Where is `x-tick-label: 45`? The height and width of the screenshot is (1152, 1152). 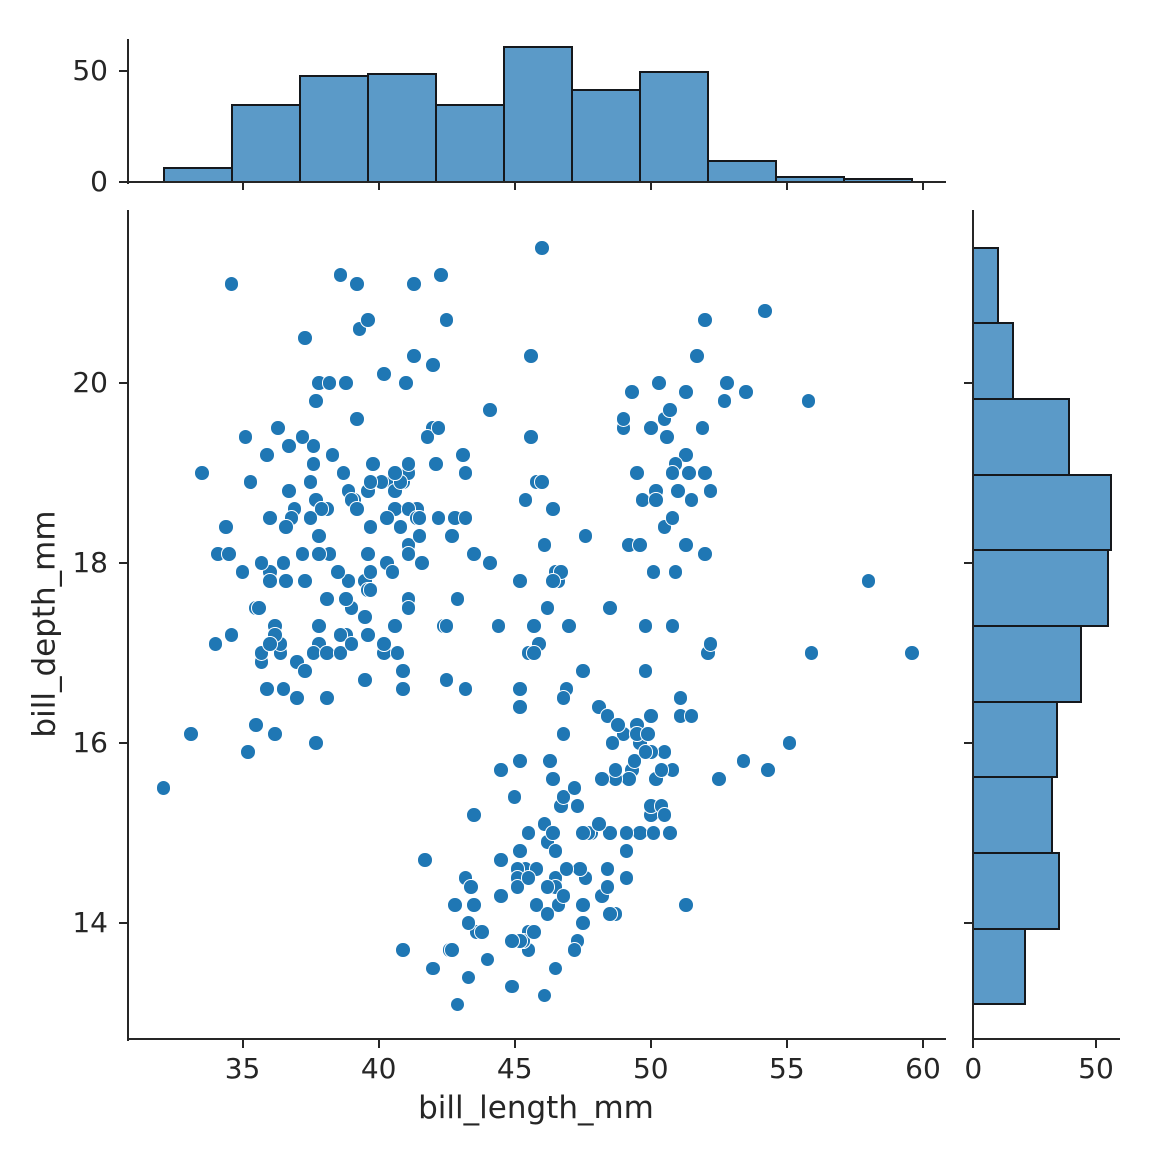
x-tick-label: 45 is located at coordinates (514, 1068).